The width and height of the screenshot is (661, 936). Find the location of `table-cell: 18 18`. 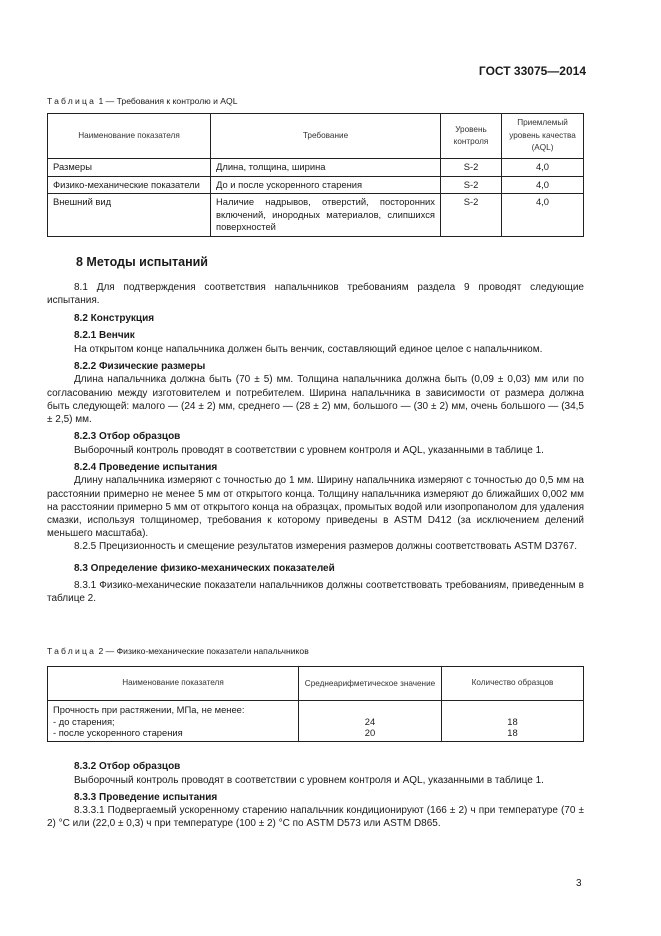

table-cell: 18 18 is located at coordinates (512, 721).